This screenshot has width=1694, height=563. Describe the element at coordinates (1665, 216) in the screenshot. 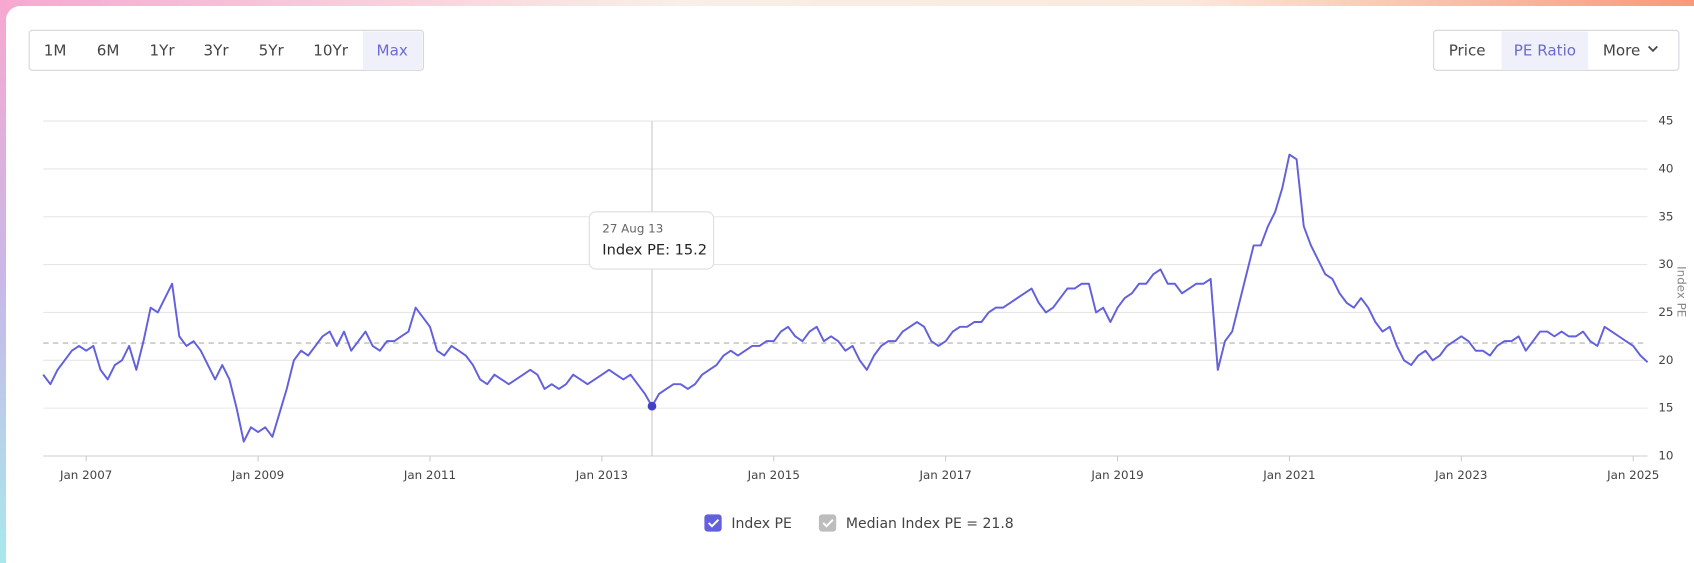

I see `y-tick-label: 35` at that location.